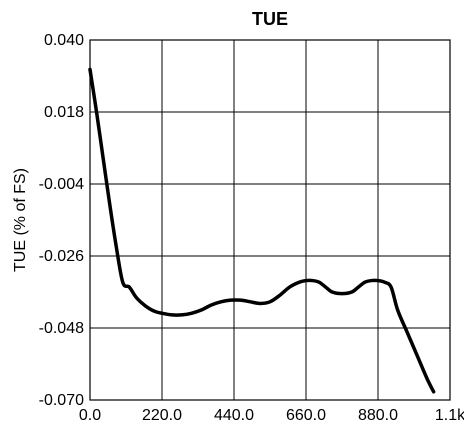 The height and width of the screenshot is (435, 464). I want to click on y-tick-label-0: -0.070, so click(61, 400).